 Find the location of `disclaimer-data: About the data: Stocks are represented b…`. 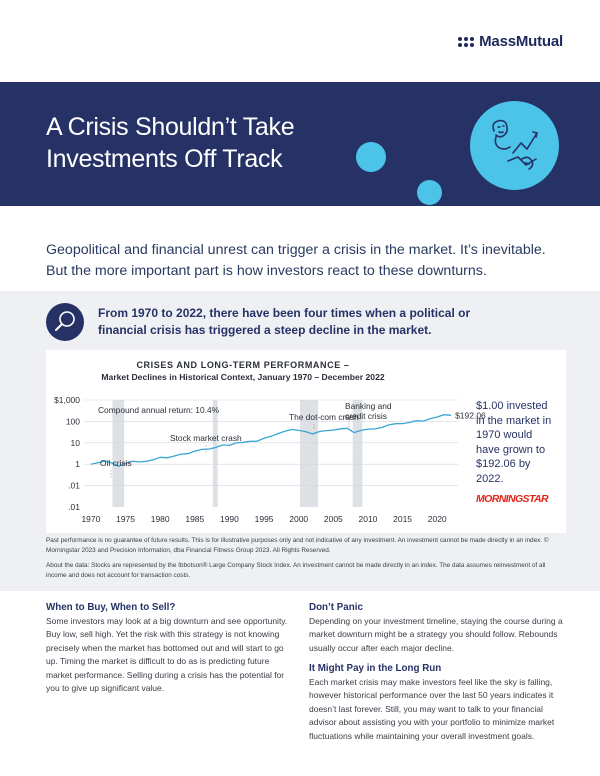

disclaimer-data: About the data: Stocks are represented b… is located at coordinates (296, 570).